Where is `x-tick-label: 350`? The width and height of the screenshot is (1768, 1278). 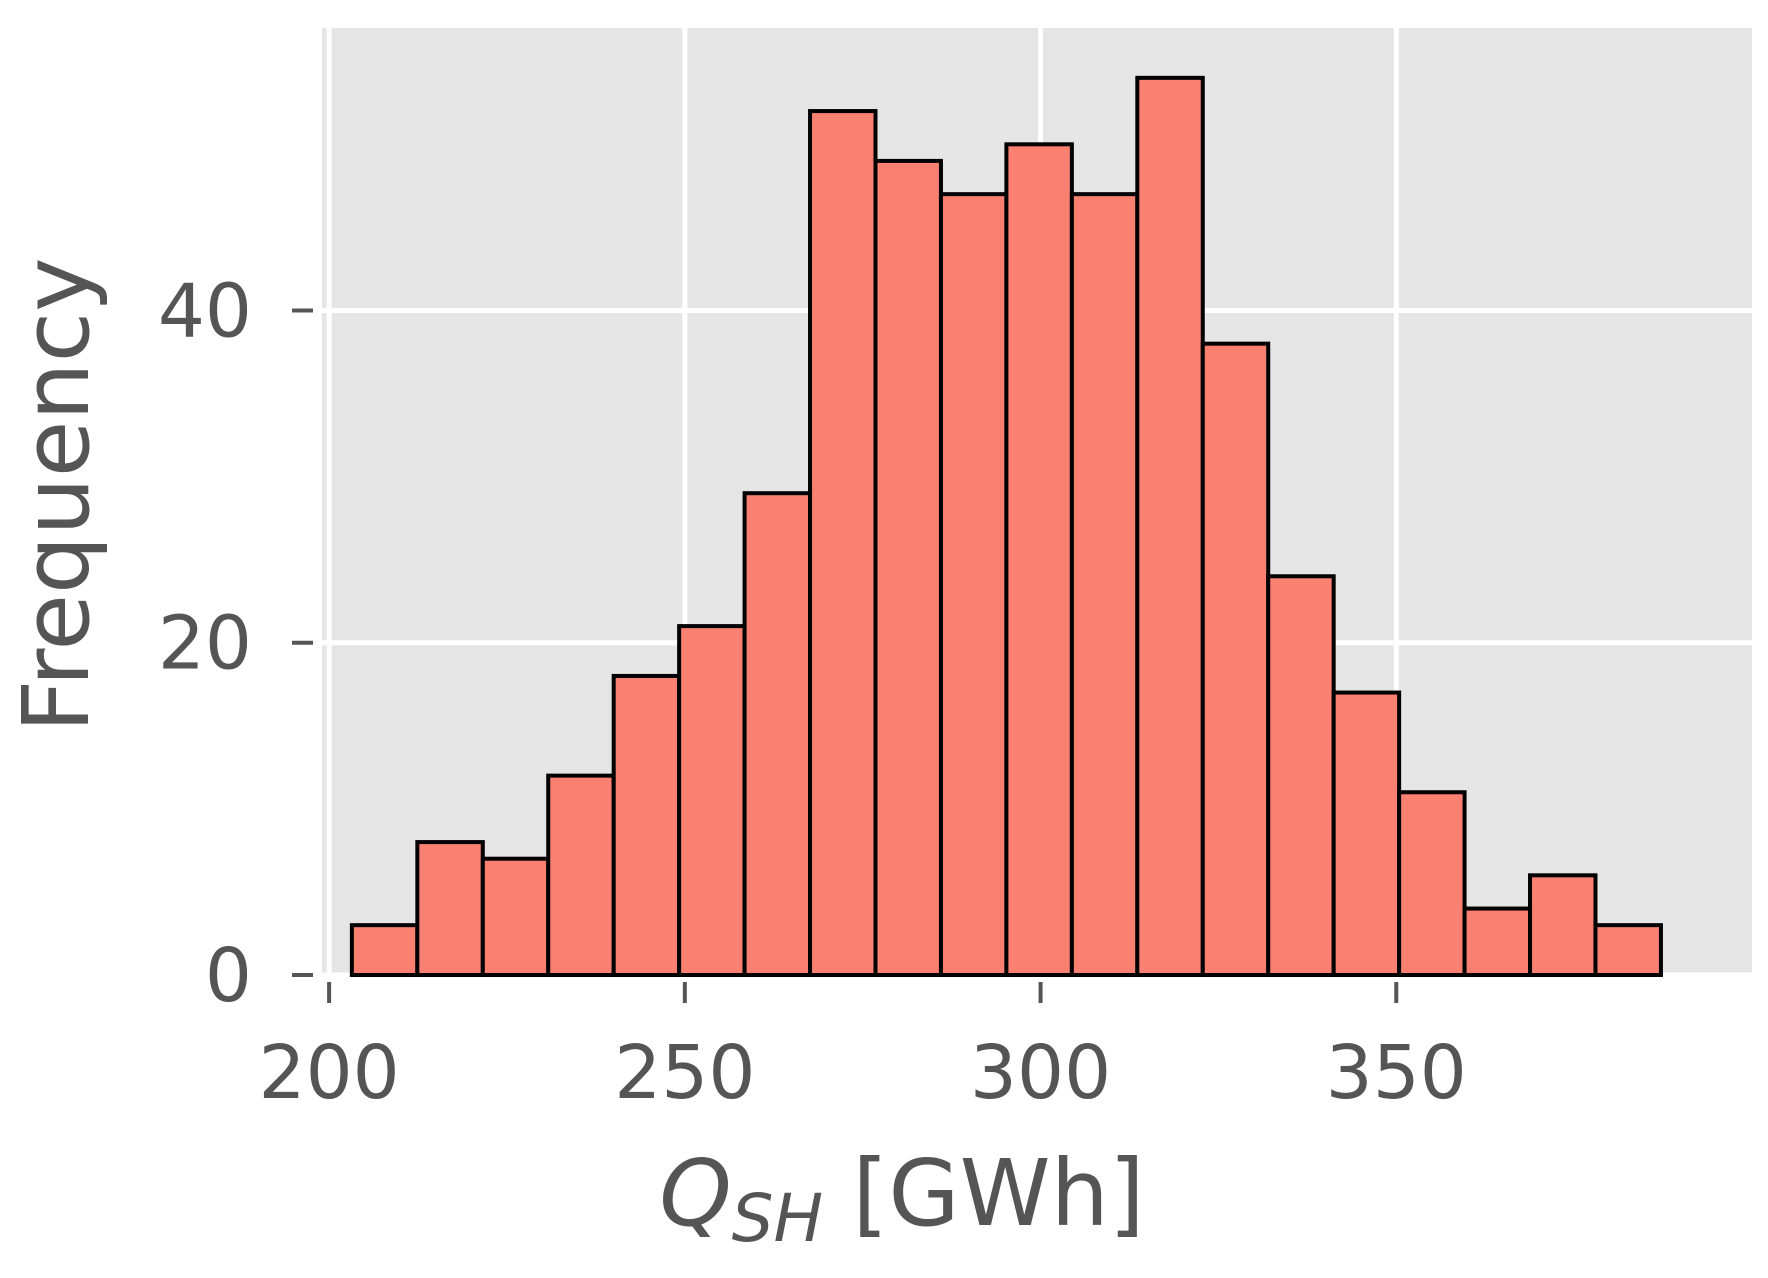 x-tick-label: 350 is located at coordinates (1396, 1073).